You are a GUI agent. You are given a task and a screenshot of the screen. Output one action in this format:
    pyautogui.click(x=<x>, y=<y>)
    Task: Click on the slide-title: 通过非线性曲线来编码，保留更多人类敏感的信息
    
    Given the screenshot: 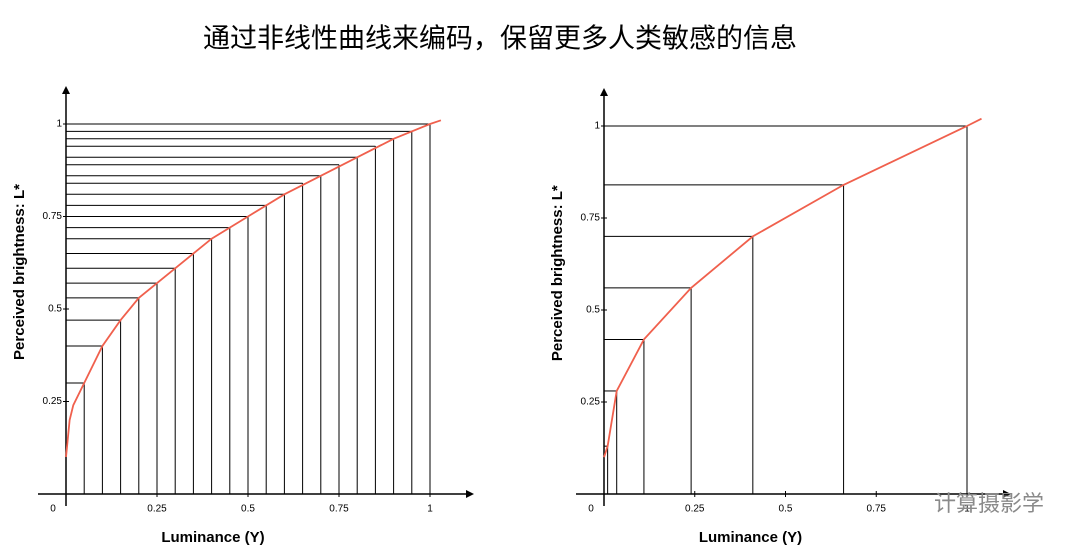 What is the action you would take?
    pyautogui.click(x=500, y=39)
    